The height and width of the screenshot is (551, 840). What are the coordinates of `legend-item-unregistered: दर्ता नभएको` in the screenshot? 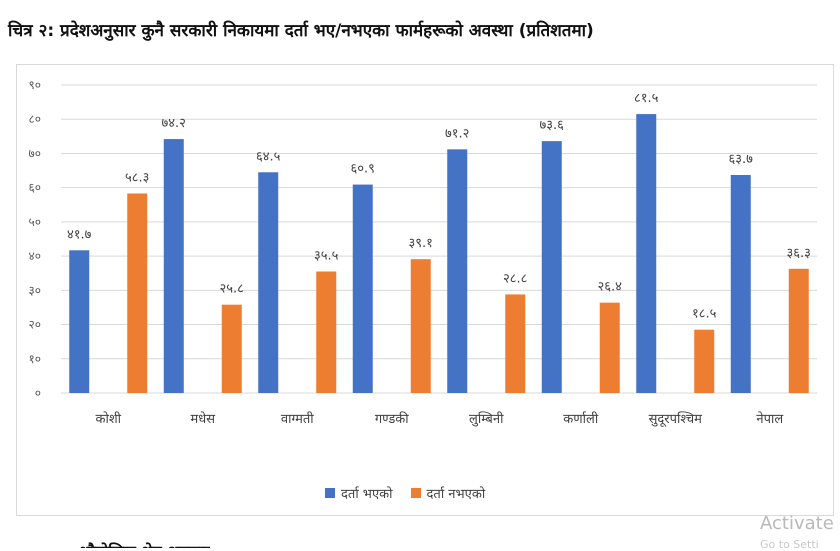 It's located at (448, 493).